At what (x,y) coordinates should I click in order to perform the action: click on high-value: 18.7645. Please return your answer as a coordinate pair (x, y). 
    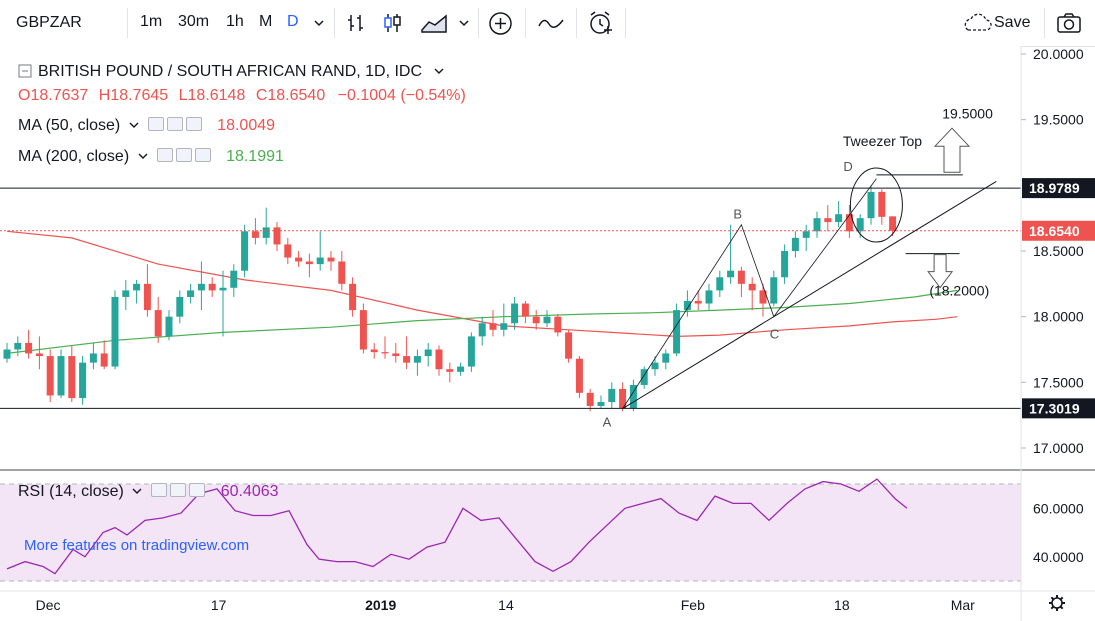
    Looking at the image, I should click on (139, 95).